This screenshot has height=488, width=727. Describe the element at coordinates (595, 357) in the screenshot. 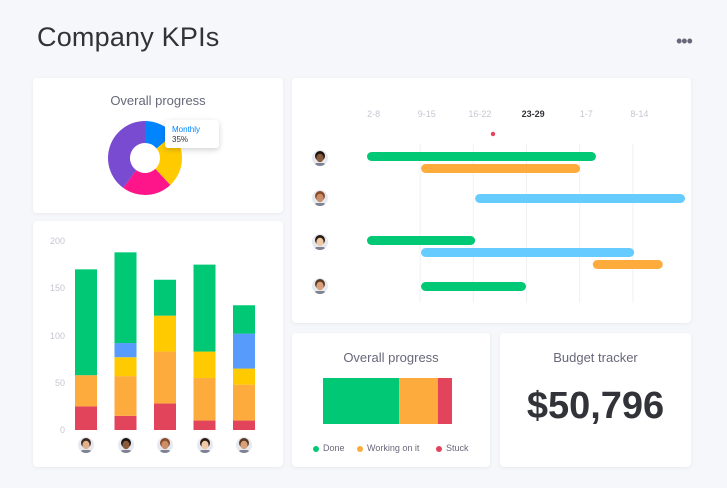

I see `budget-card-title: Budget tracker` at that location.